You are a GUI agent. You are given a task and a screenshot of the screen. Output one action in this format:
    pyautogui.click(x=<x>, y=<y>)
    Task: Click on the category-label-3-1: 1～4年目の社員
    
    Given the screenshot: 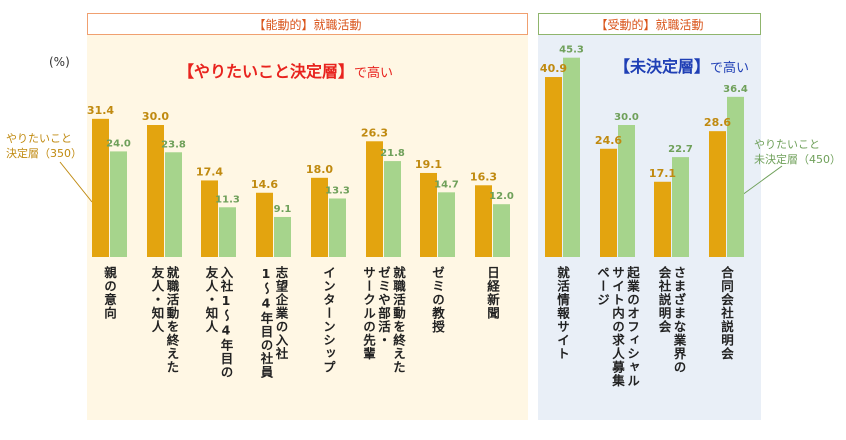 What is the action you would take?
    pyautogui.click(x=266, y=322)
    